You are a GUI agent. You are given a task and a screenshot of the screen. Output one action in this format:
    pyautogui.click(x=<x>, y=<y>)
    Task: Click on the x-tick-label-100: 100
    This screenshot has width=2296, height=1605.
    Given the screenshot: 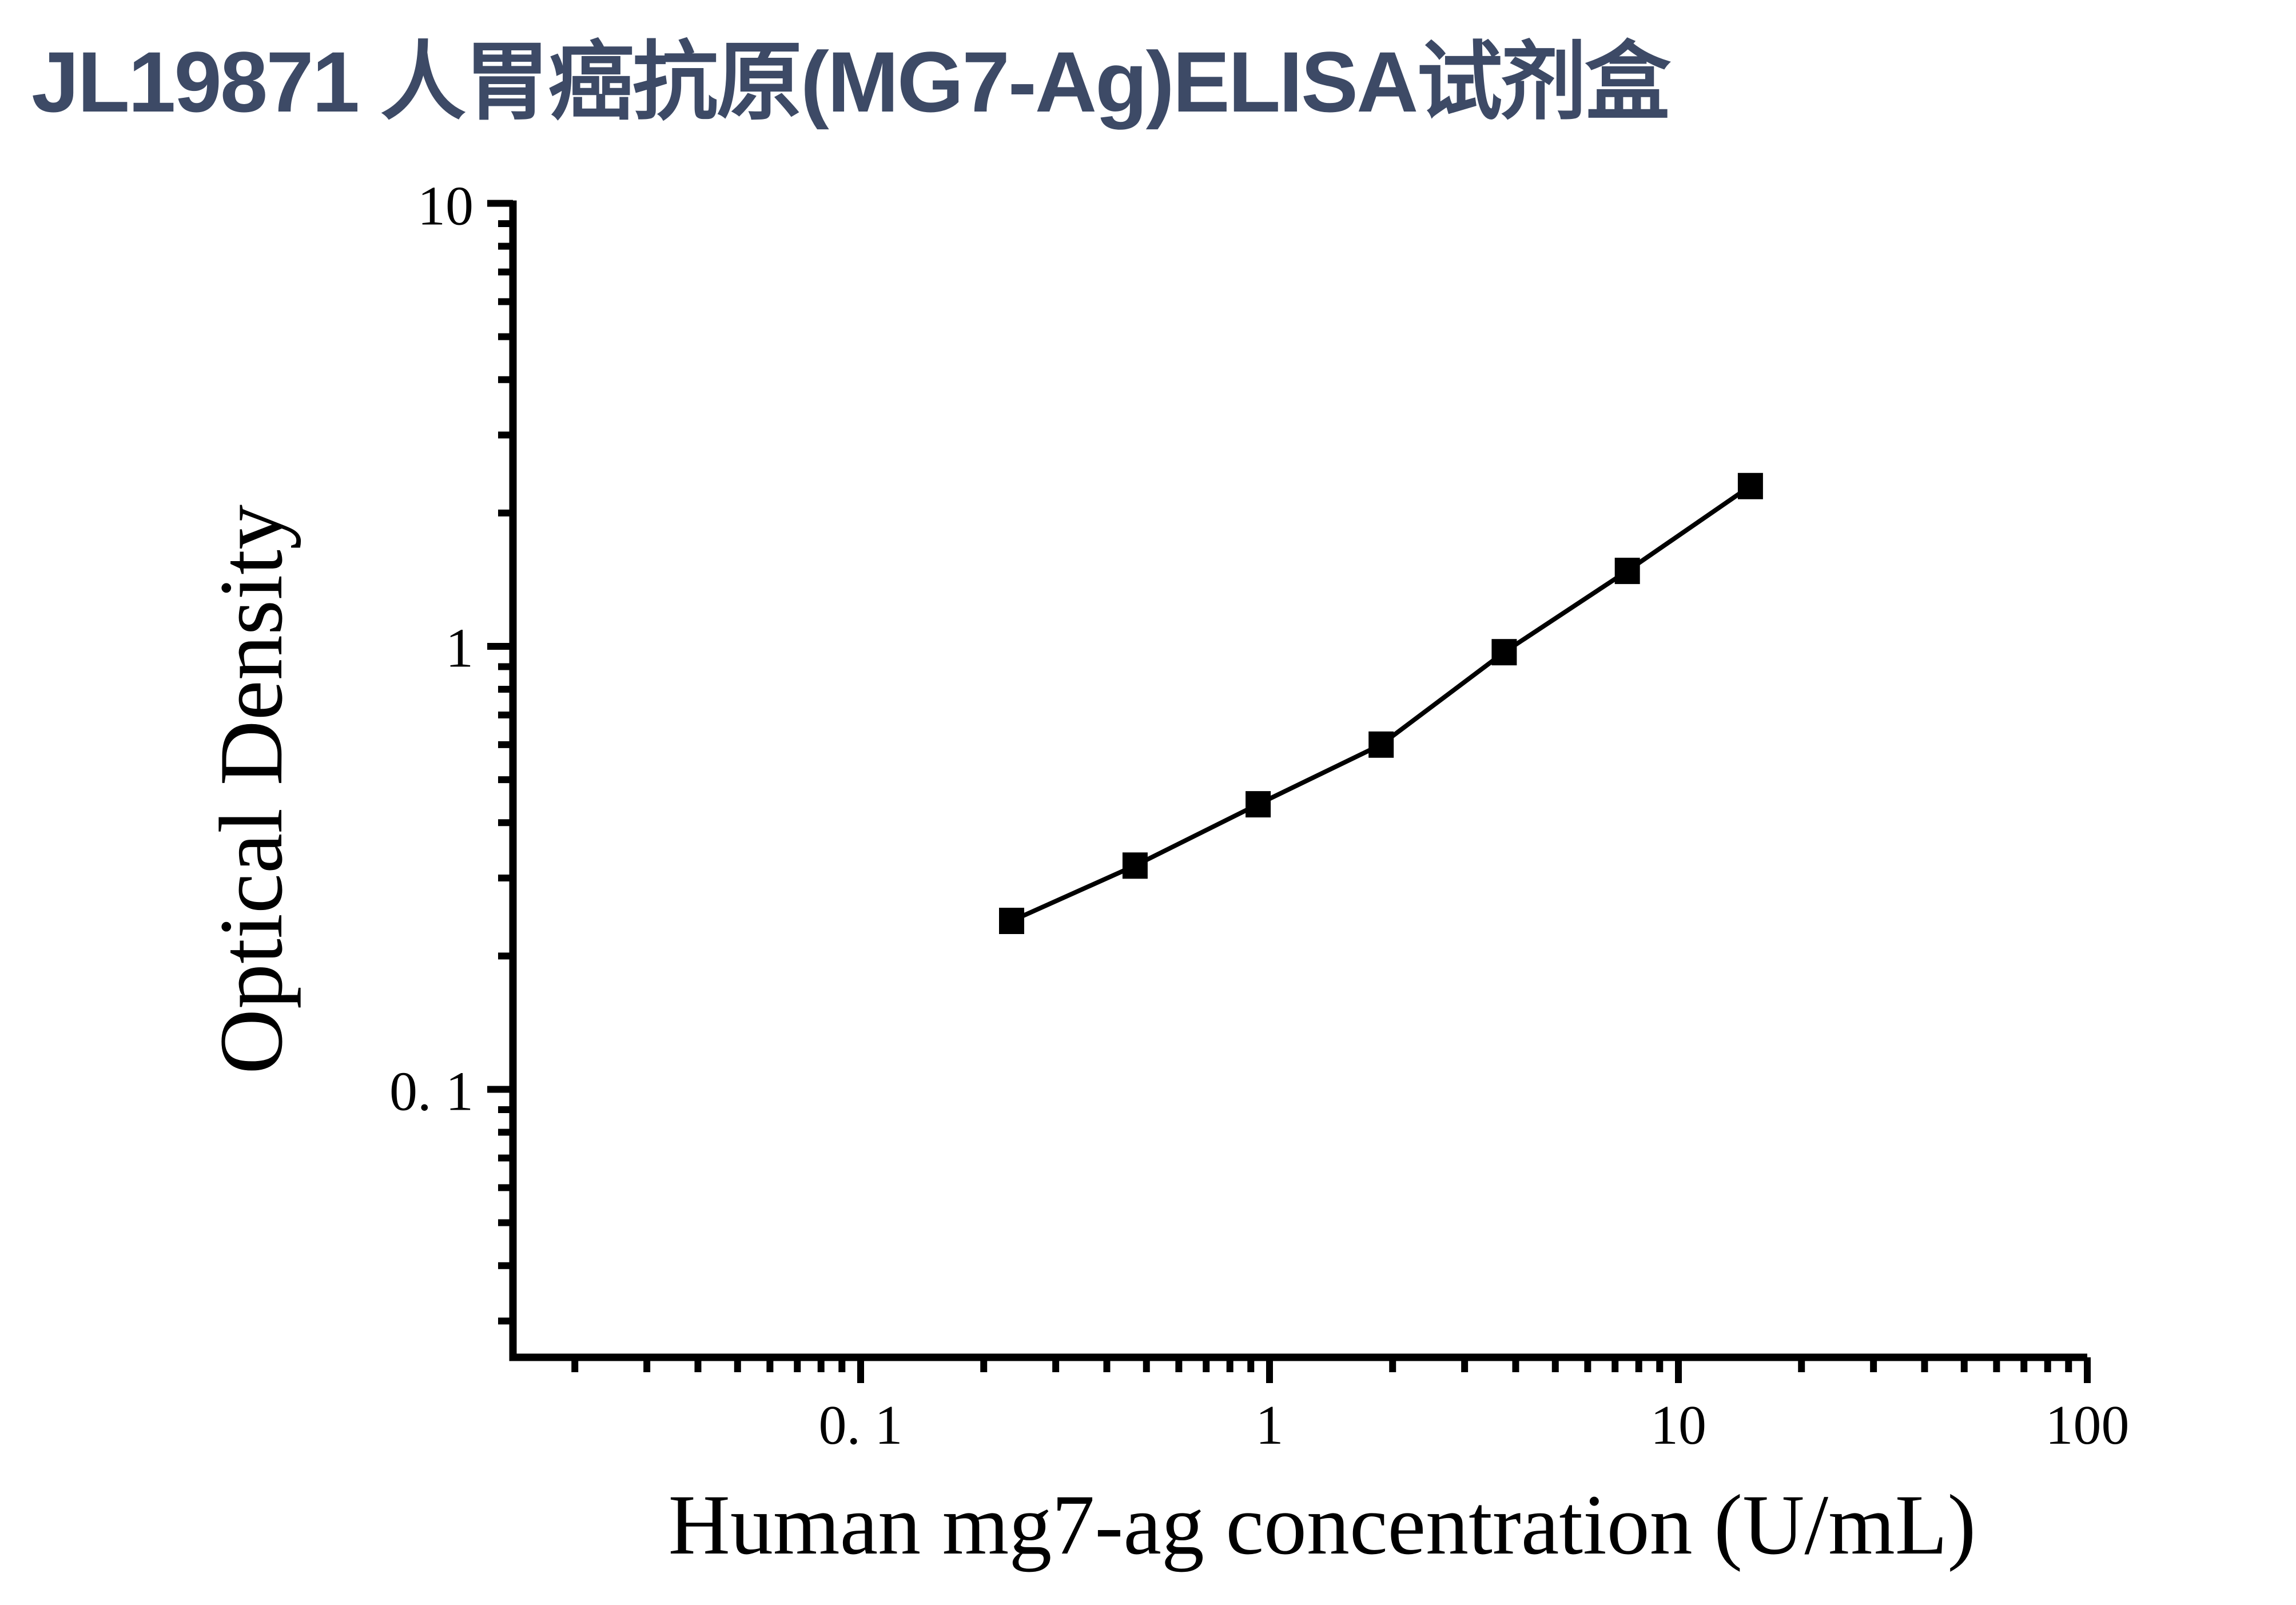 What is the action you would take?
    pyautogui.click(x=2088, y=1425)
    